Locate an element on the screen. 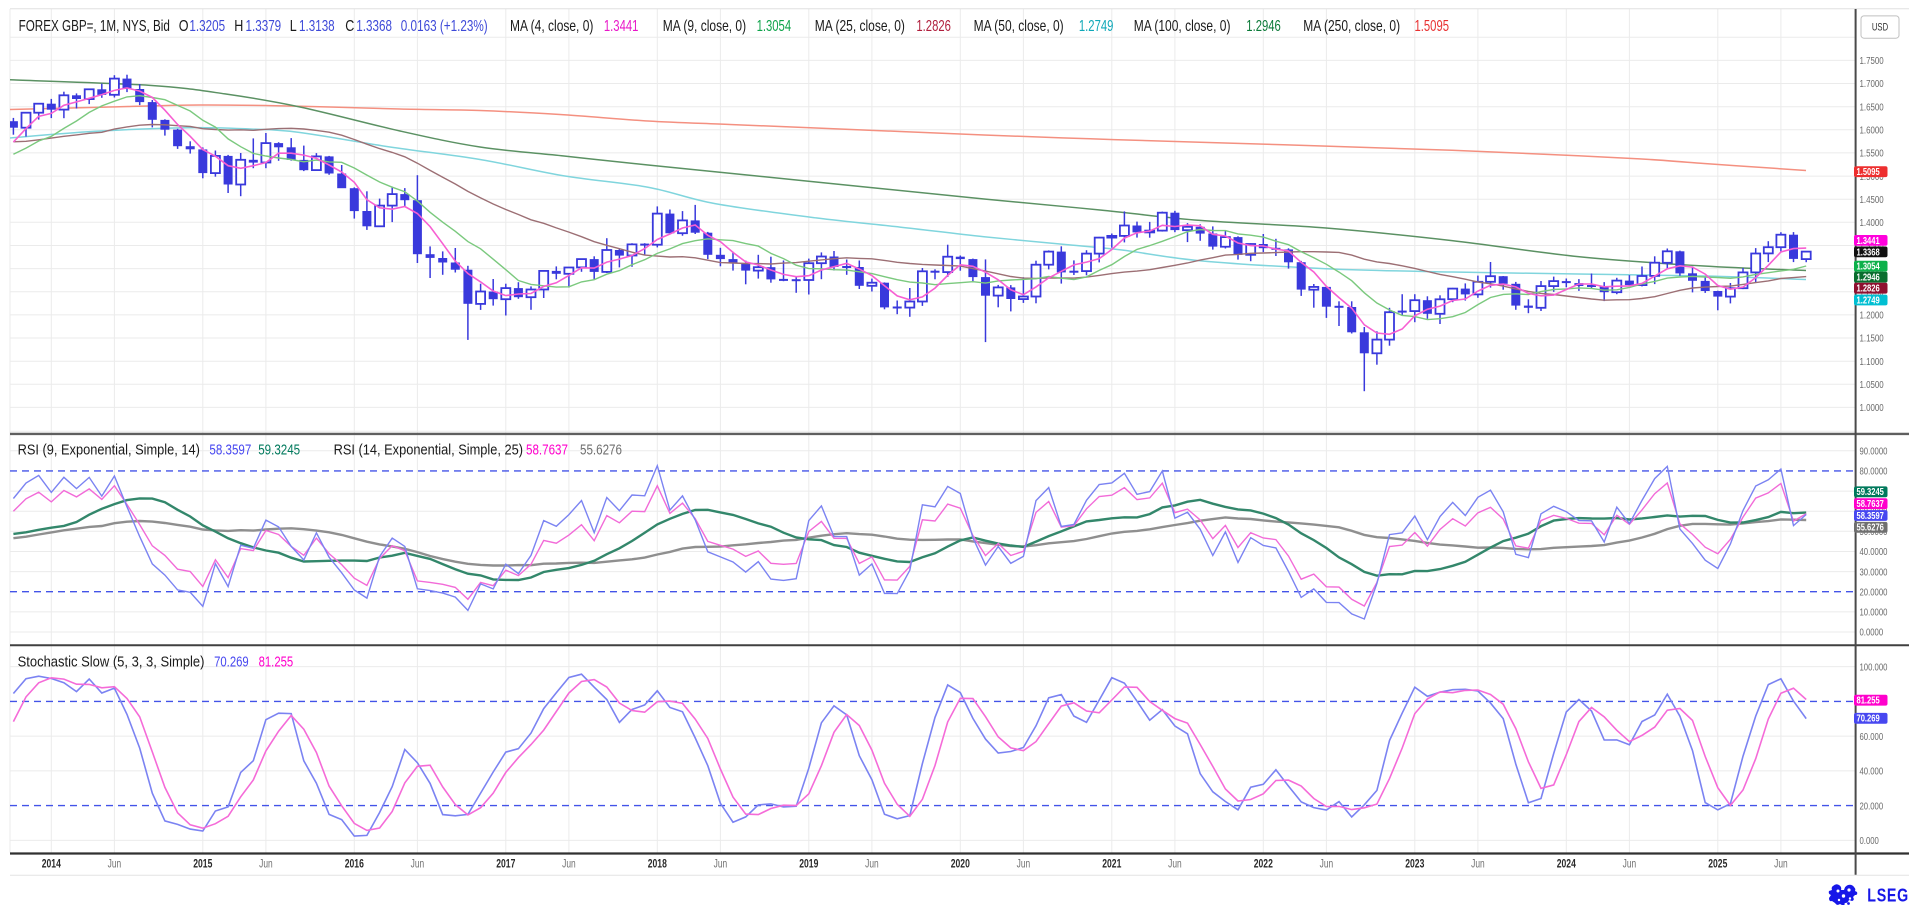  svg-text: 2014 is located at coordinates (51, 864).